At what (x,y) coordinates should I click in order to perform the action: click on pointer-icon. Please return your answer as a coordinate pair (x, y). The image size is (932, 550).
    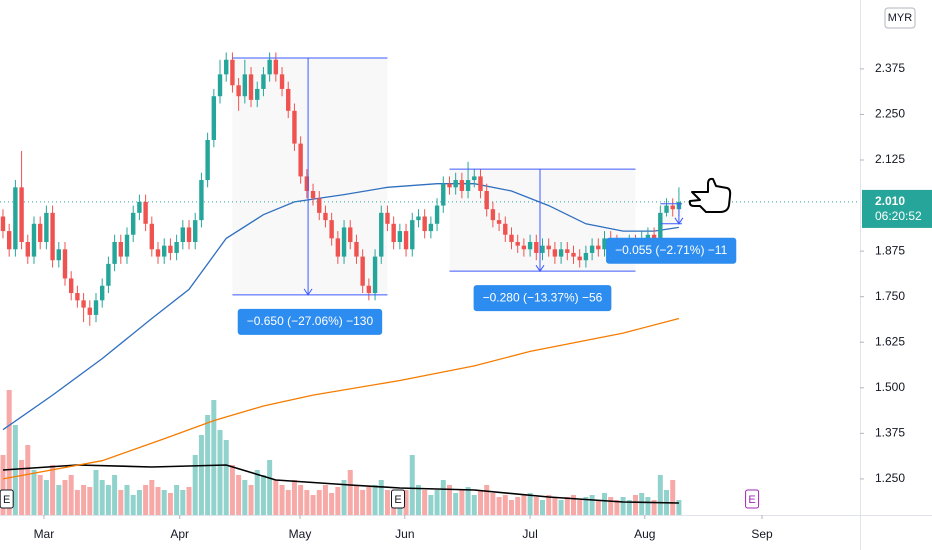
    Looking at the image, I should click on (710, 195).